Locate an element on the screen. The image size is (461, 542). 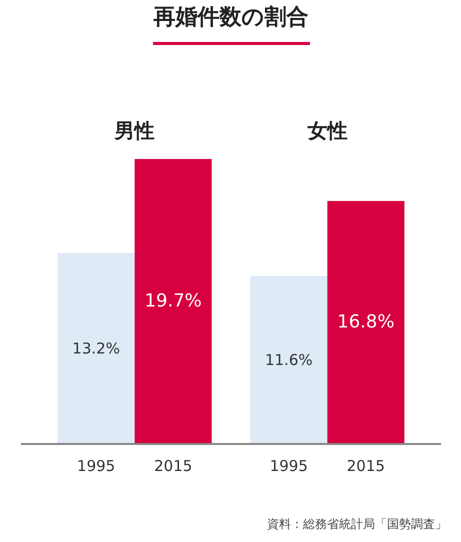
series-label: 1995 is located at coordinates (96, 466).